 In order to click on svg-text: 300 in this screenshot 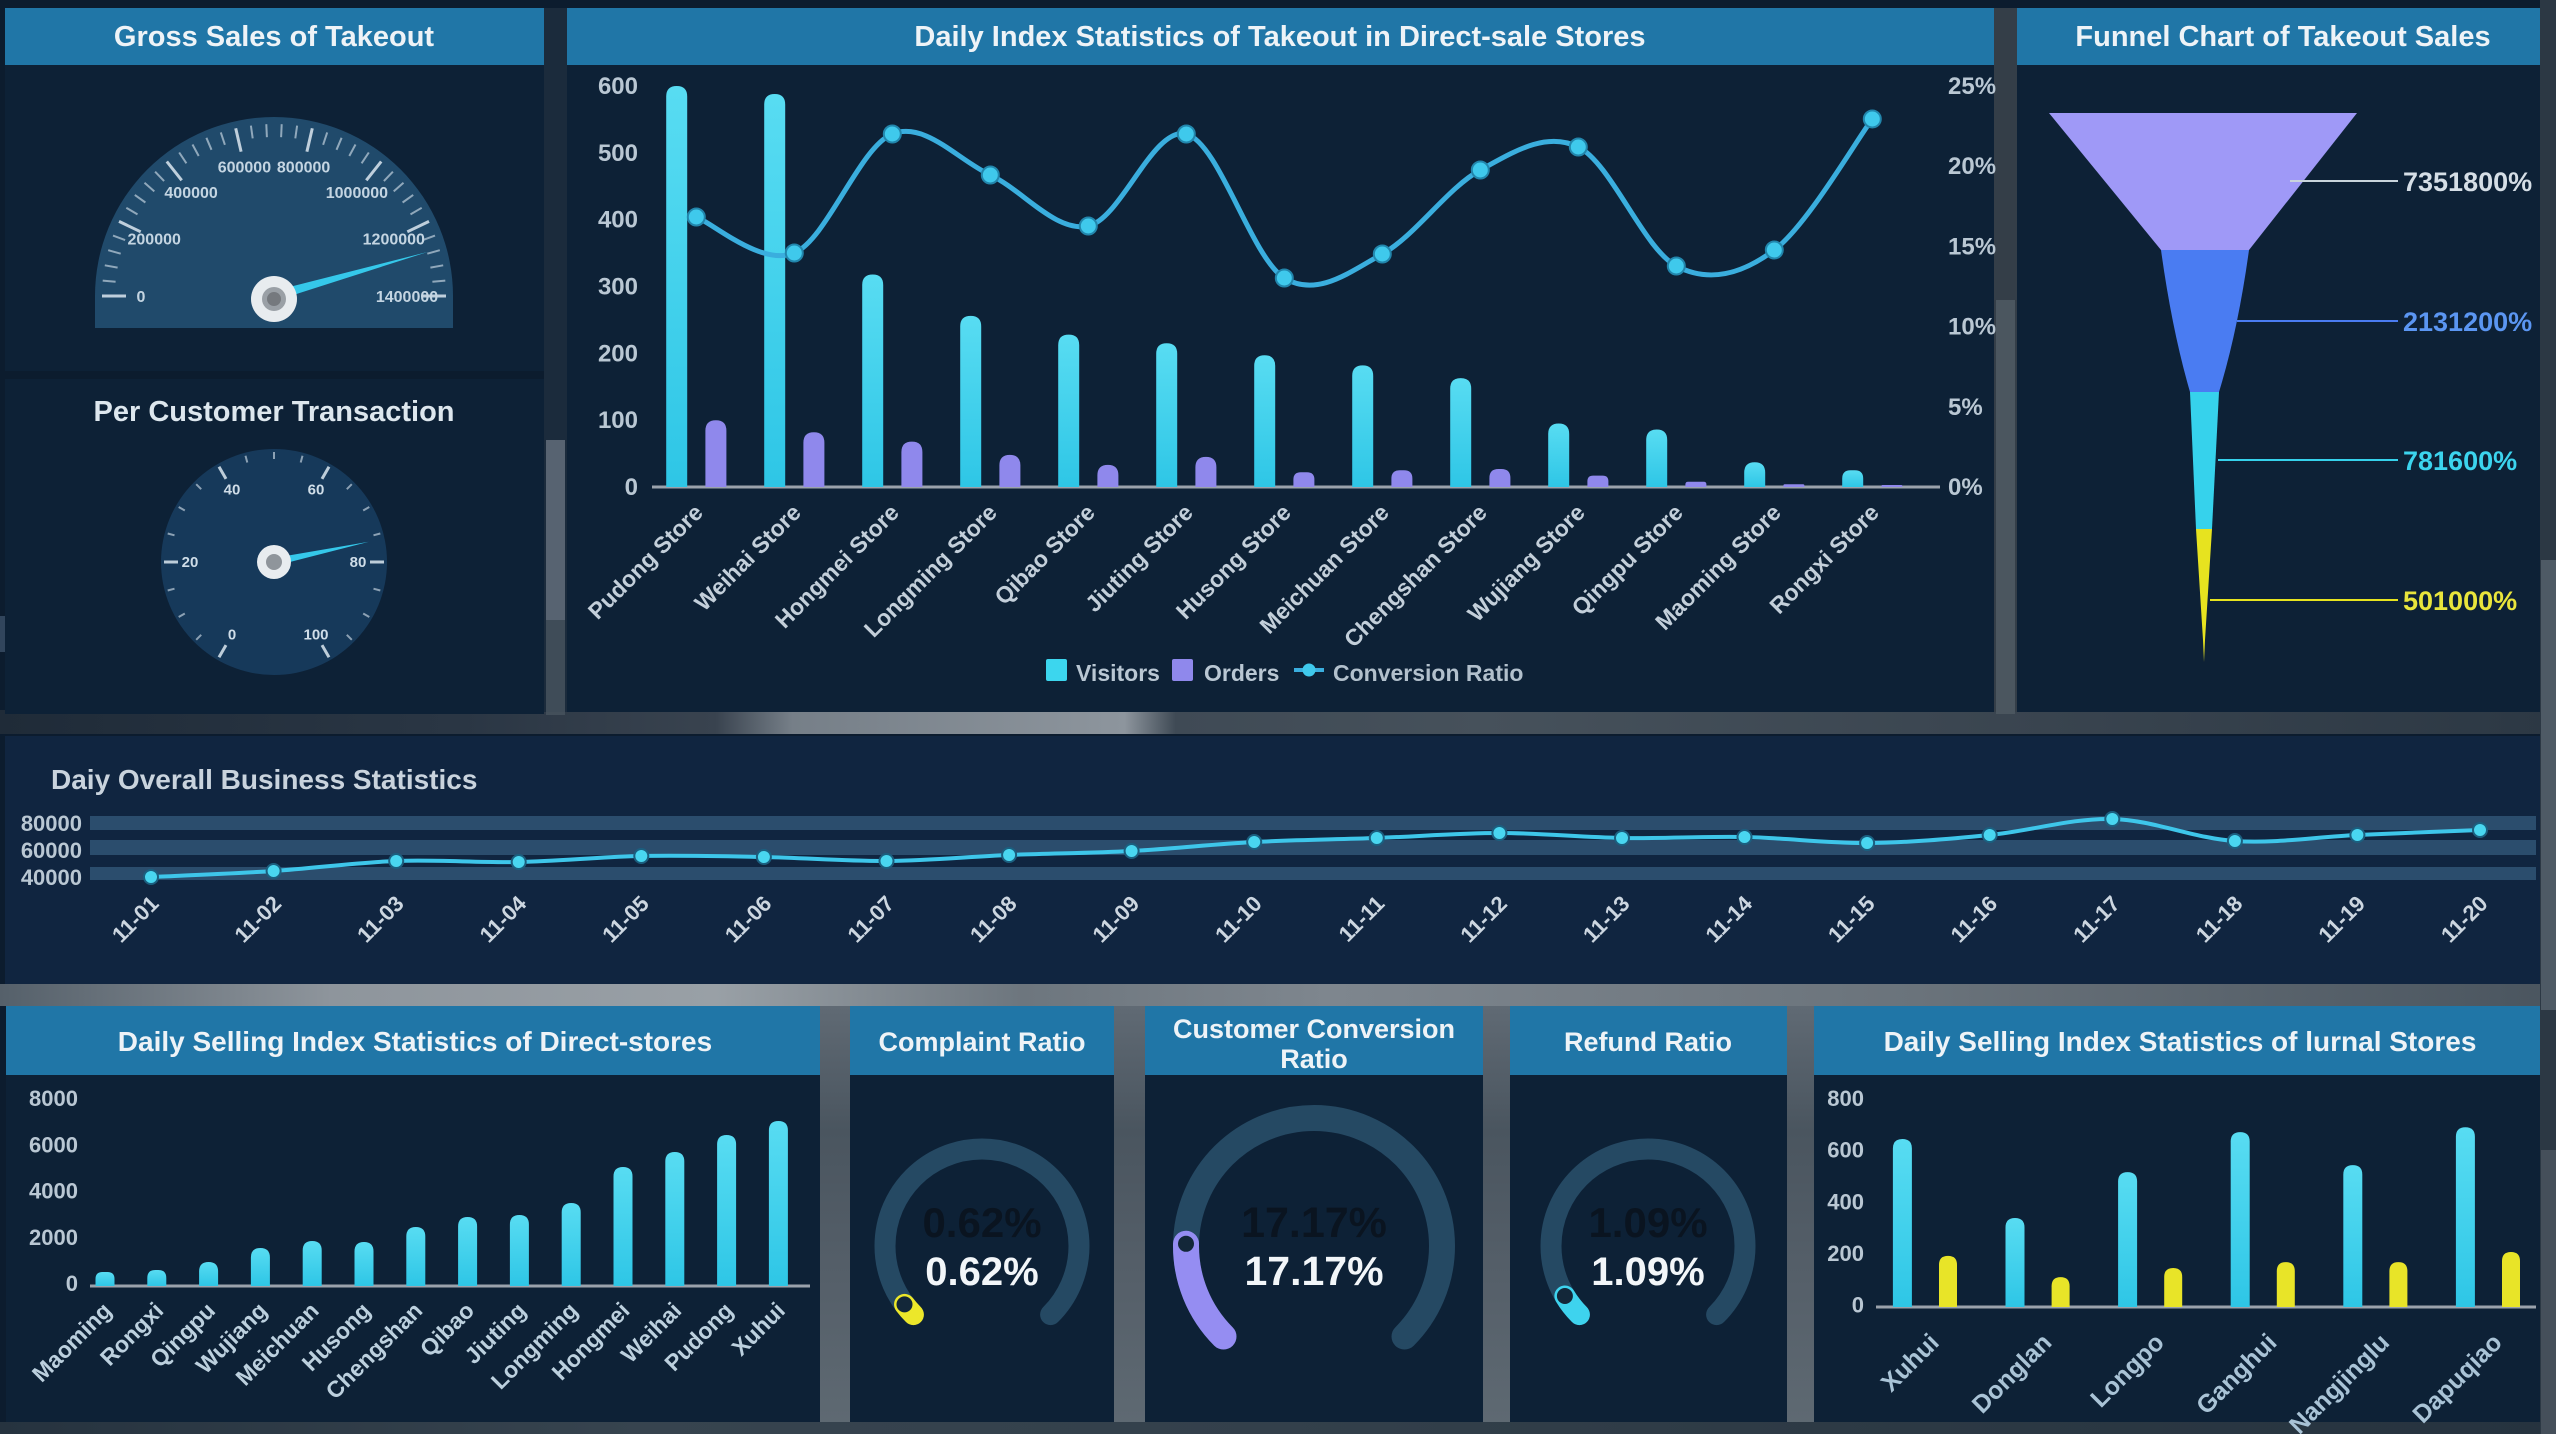, I will do `click(618, 287)`.